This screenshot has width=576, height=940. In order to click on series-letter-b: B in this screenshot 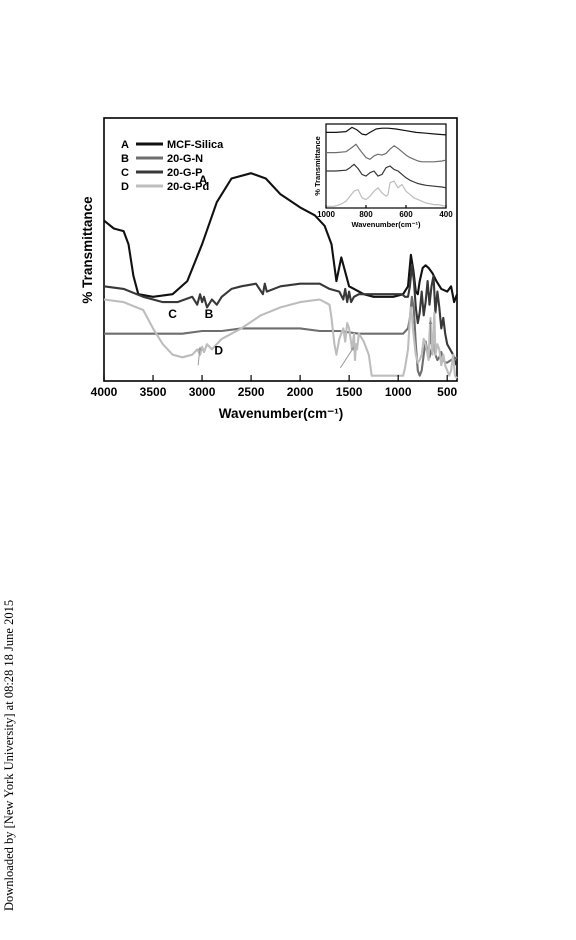, I will do `click(209, 314)`.